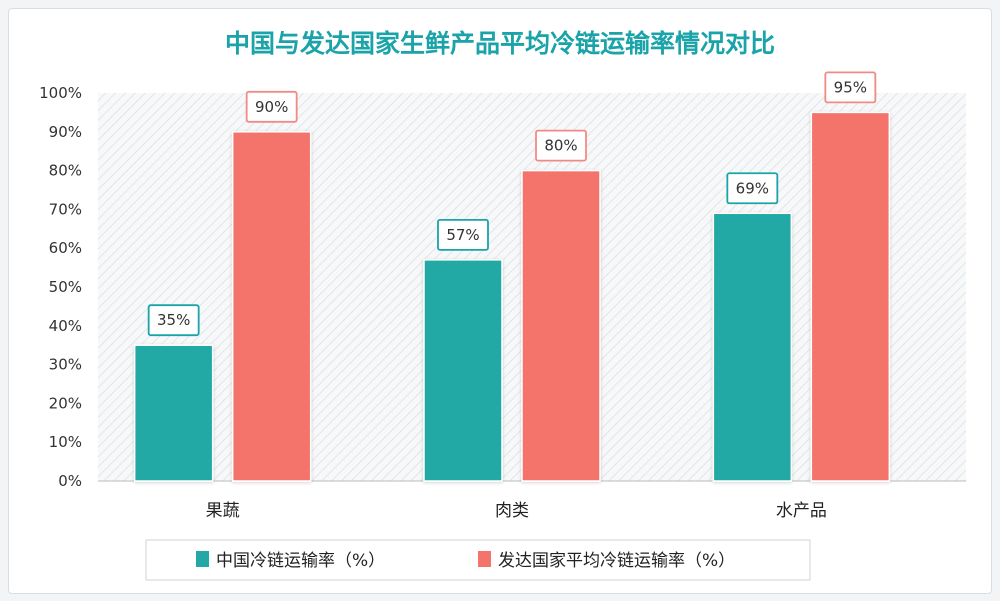 This screenshot has height=601, width=1000. I want to click on chart-title: 中国与发达国家生鲜产品平均冷链运输率情况对比, so click(500, 43).